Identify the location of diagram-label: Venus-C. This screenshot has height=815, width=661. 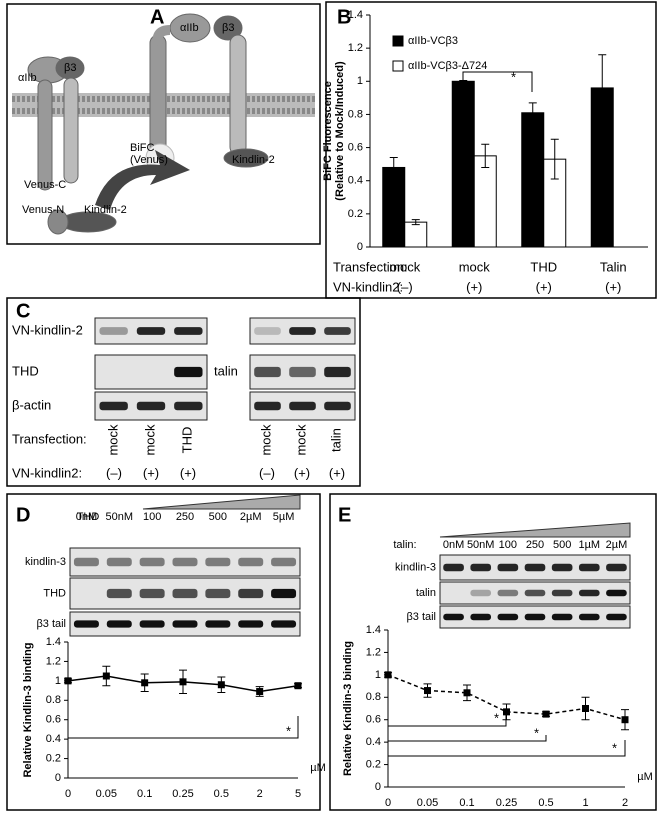
(45, 185).